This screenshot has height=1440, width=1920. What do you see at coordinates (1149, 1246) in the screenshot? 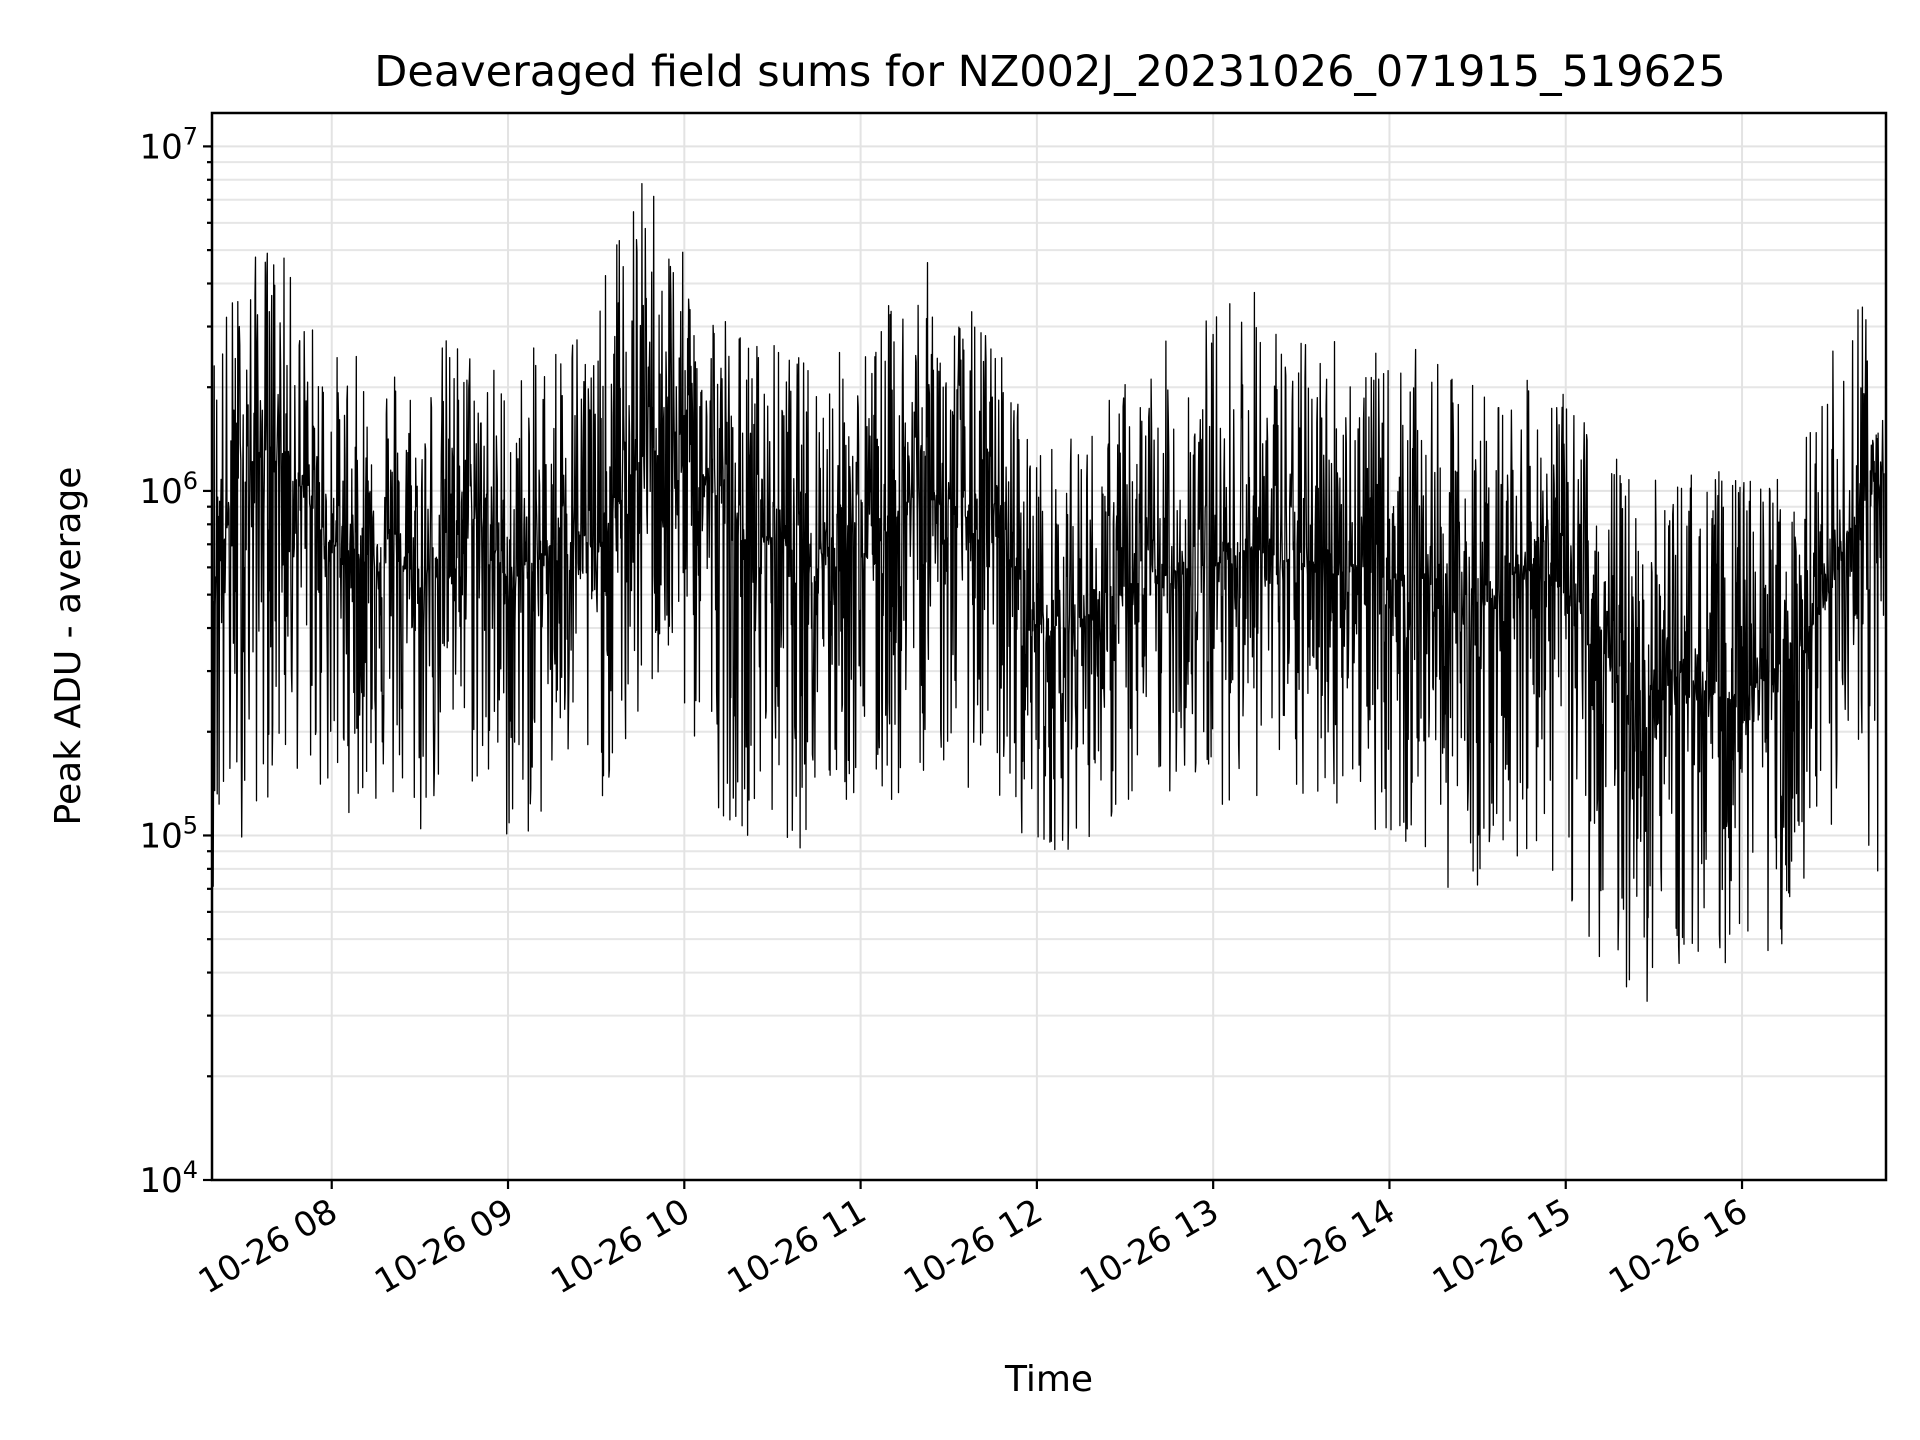
I see `x-tick-label: 10-26 13` at bounding box center [1149, 1246].